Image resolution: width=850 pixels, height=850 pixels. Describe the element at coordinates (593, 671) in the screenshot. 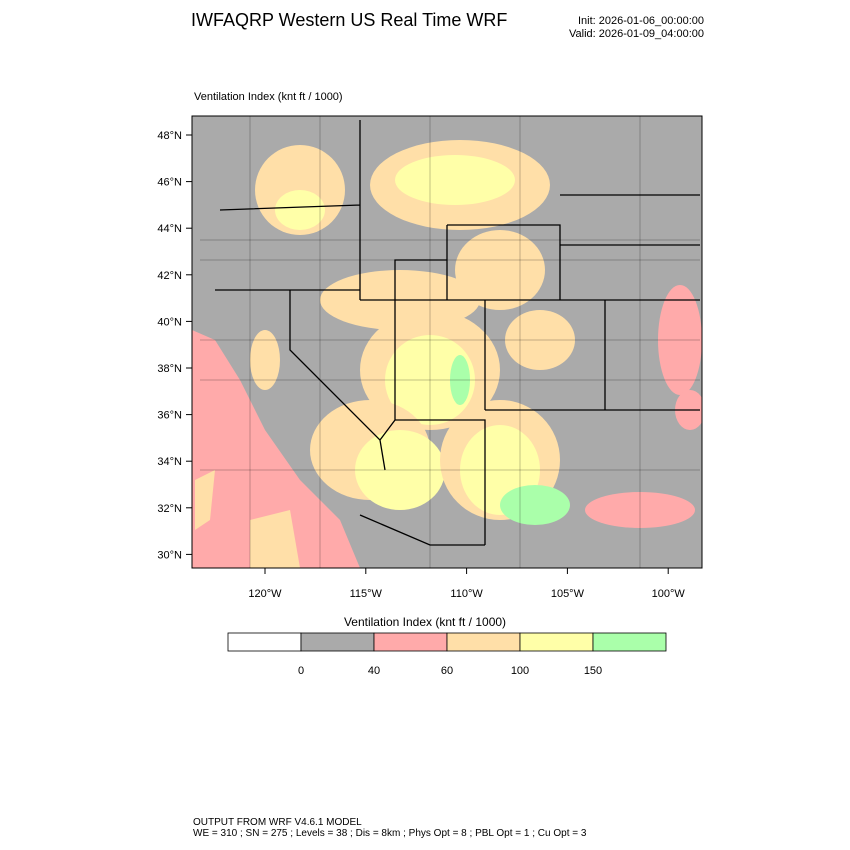

I see `colorbar-label: 150` at that location.